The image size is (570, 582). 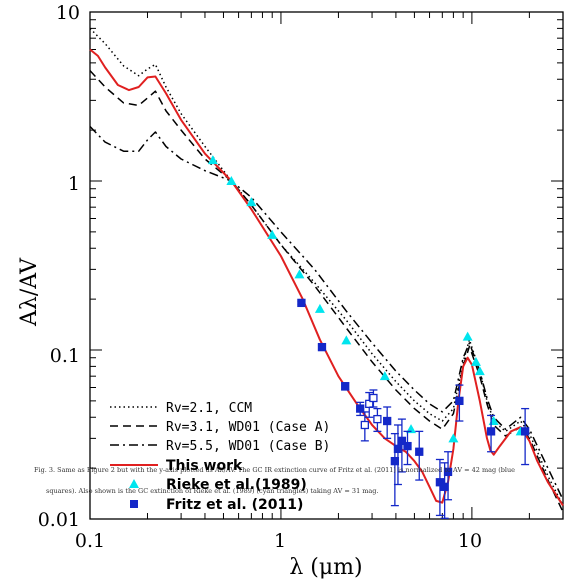 I want to click on x-tick-label: 1, so click(x=280, y=541).